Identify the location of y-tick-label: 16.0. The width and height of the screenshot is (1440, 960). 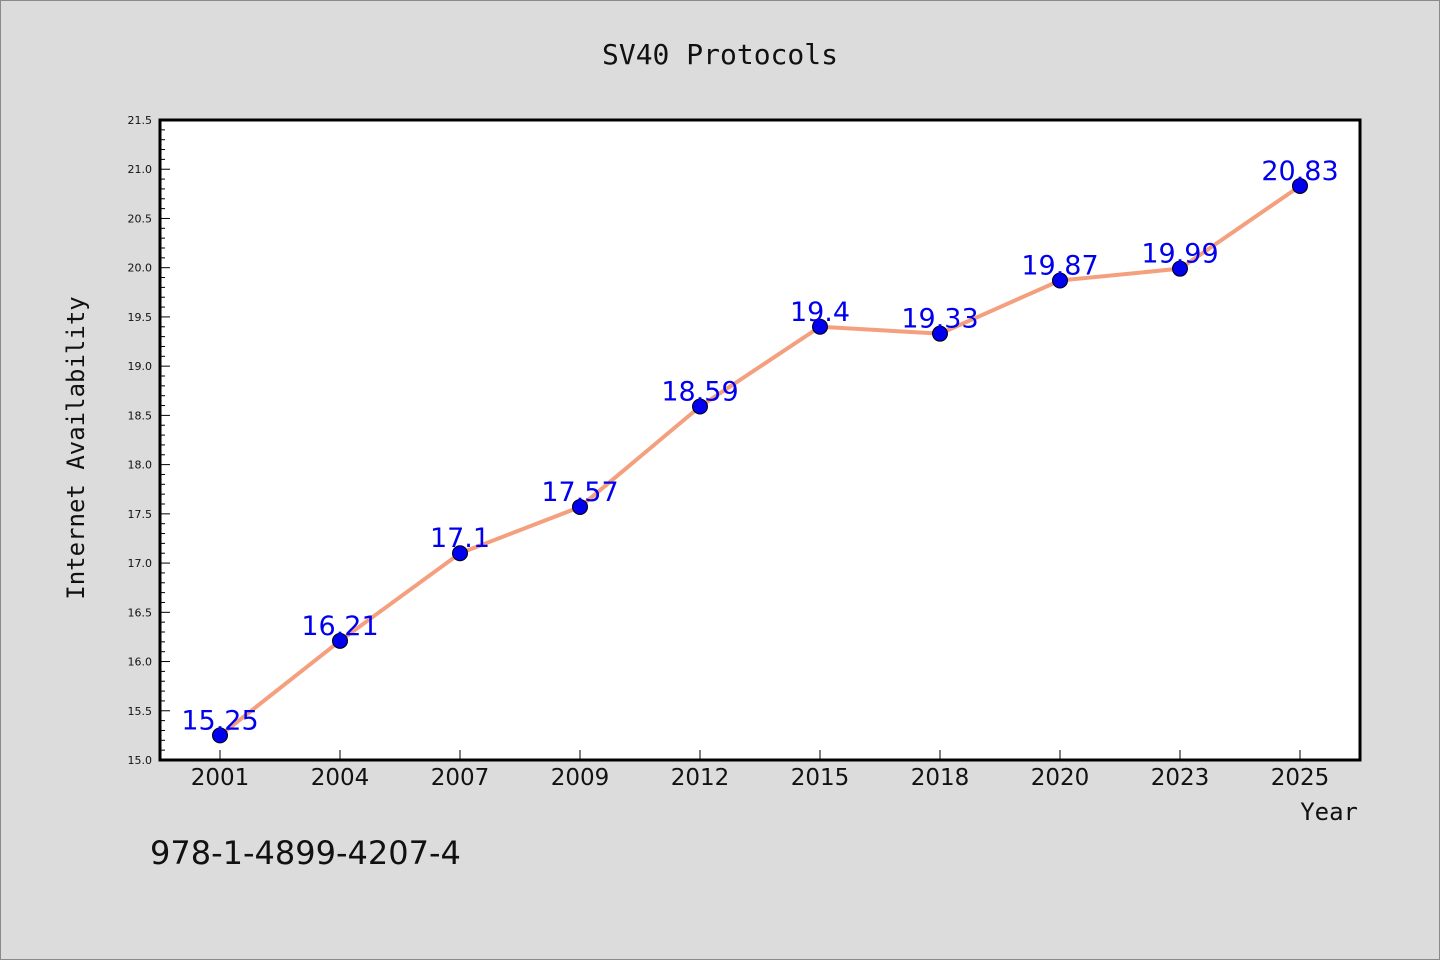
(140, 662).